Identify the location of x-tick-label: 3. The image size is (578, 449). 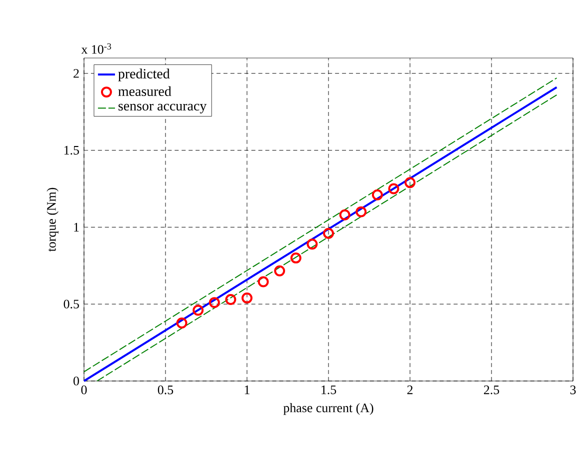
(573, 390).